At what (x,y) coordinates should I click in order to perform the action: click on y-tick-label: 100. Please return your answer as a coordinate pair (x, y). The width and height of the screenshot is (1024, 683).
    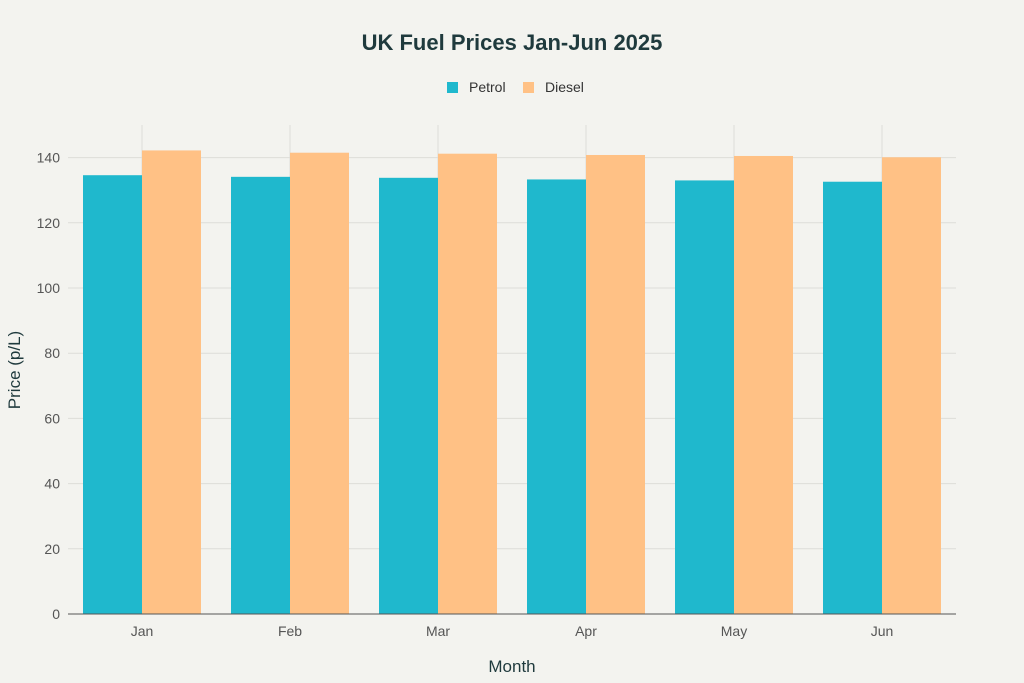
    Looking at the image, I should click on (49, 288).